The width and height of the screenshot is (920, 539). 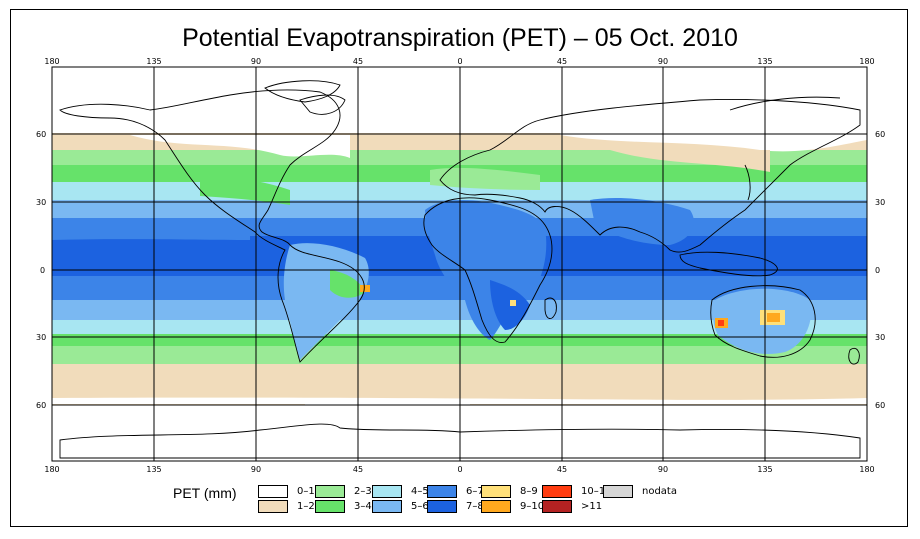 What do you see at coordinates (576, 491) in the screenshot?
I see `legend-item-10-11: 10–11` at bounding box center [576, 491].